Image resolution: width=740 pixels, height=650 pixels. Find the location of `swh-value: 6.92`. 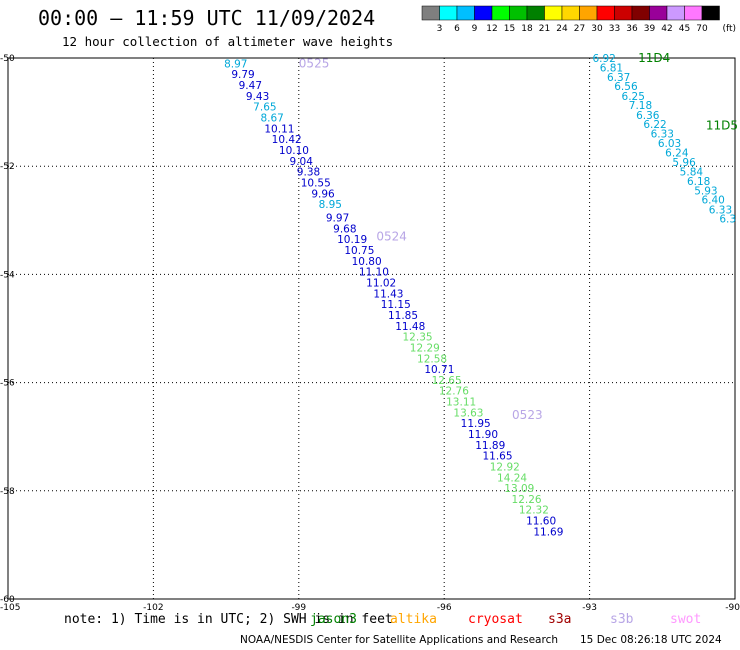

swh-value: 6.92 is located at coordinates (603, 59).